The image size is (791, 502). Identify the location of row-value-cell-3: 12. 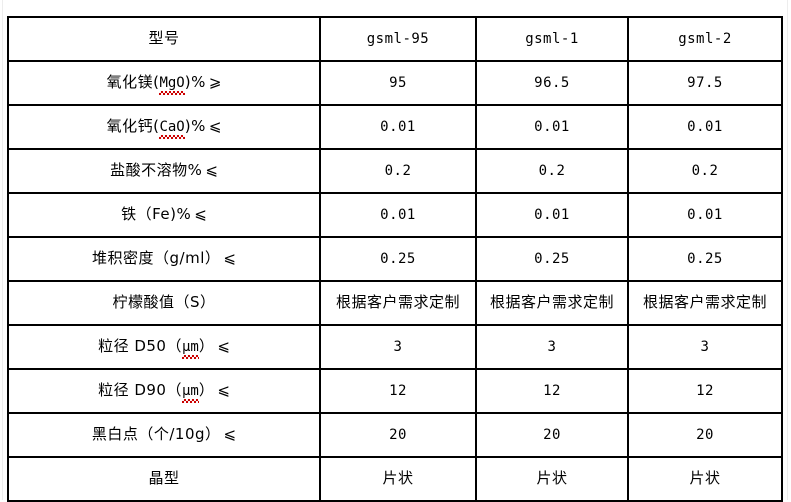
(705, 391).